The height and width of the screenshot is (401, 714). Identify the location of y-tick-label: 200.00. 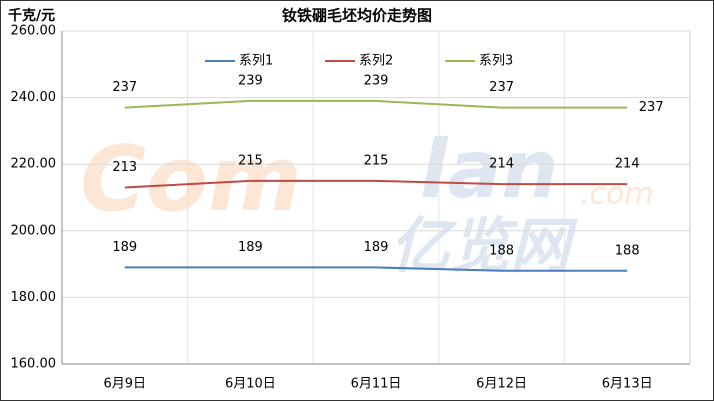
(34, 230).